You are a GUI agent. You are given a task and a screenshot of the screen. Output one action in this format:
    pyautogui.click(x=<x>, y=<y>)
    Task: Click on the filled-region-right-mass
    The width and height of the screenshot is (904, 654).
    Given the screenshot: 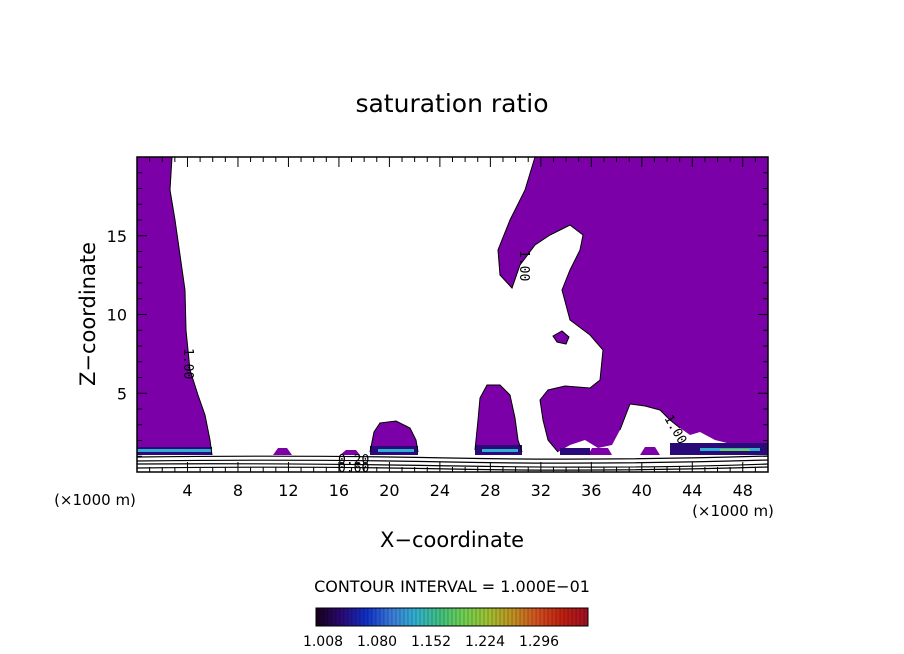 What is the action you would take?
    pyautogui.click(x=633, y=306)
    